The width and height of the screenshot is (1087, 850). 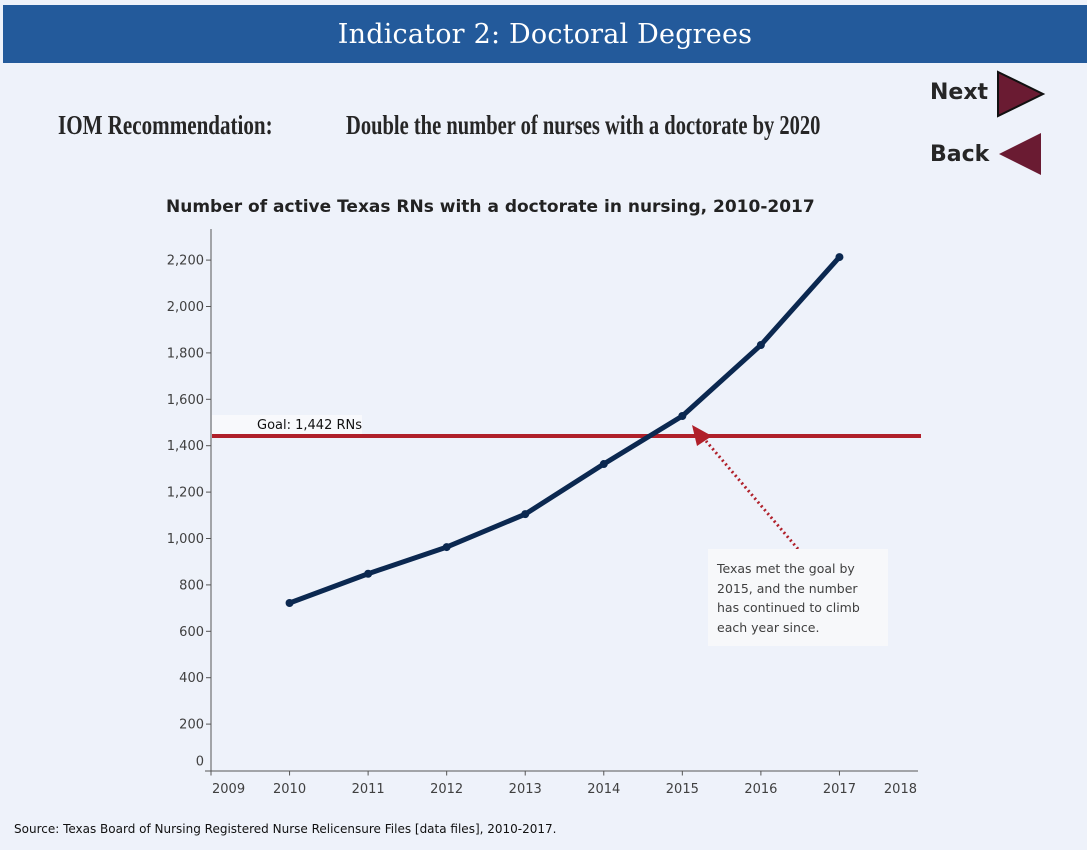 I want to click on goal-label-background, so click(x=287, y=424).